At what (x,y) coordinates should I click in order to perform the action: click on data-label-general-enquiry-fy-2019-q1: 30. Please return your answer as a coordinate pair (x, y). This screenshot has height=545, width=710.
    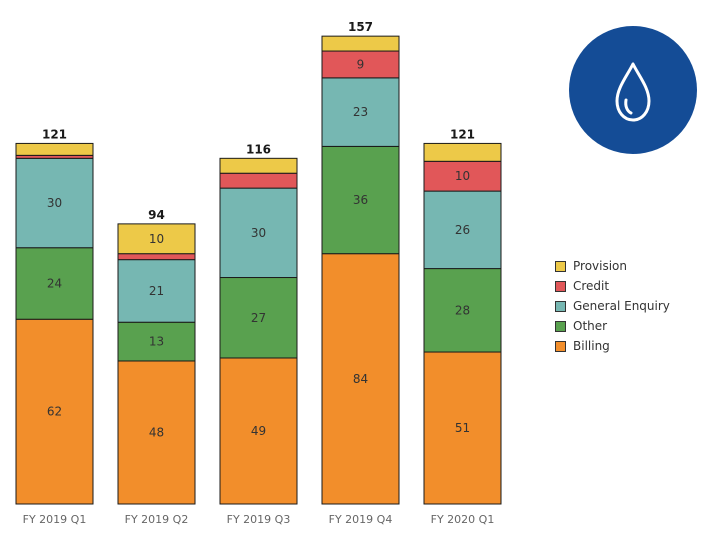
    Looking at the image, I should click on (54, 203).